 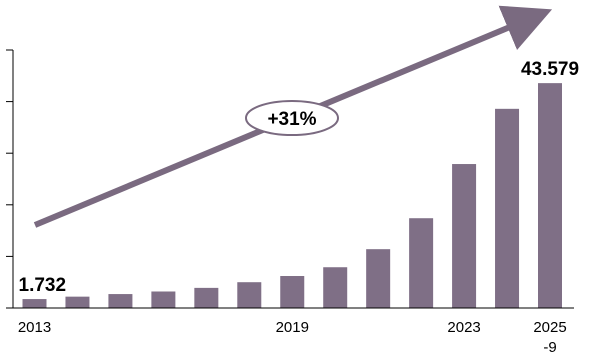 I want to click on x-tick-label: 2019, so click(x=292, y=327).